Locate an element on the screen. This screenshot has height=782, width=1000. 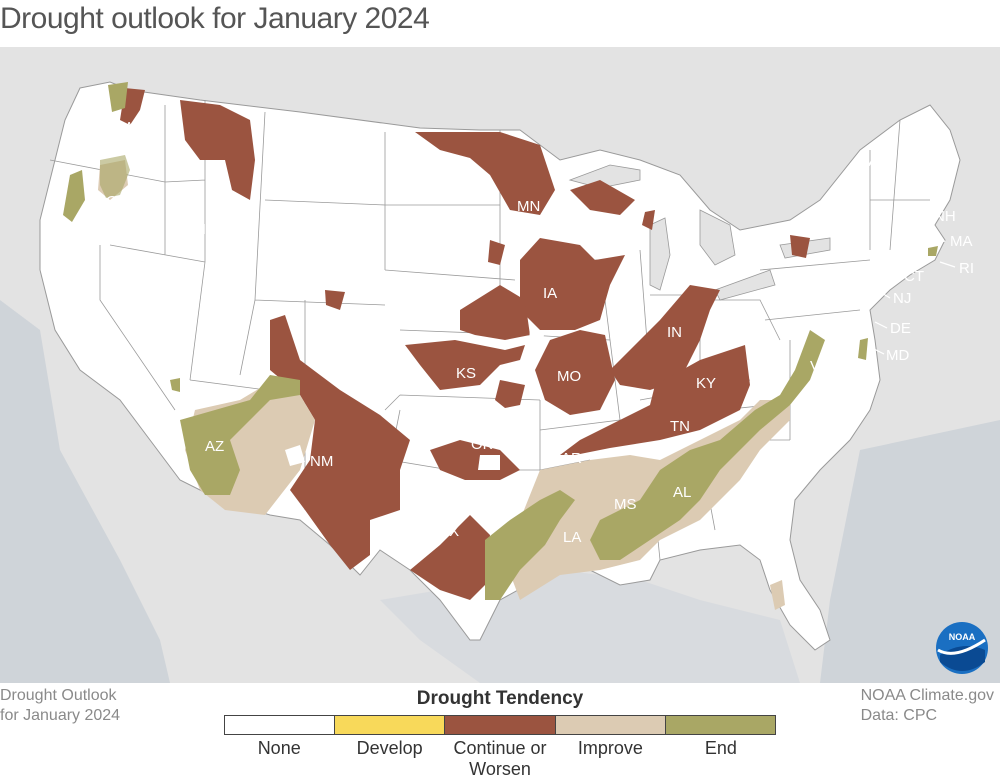
legend-label-none: None is located at coordinates (279, 748).